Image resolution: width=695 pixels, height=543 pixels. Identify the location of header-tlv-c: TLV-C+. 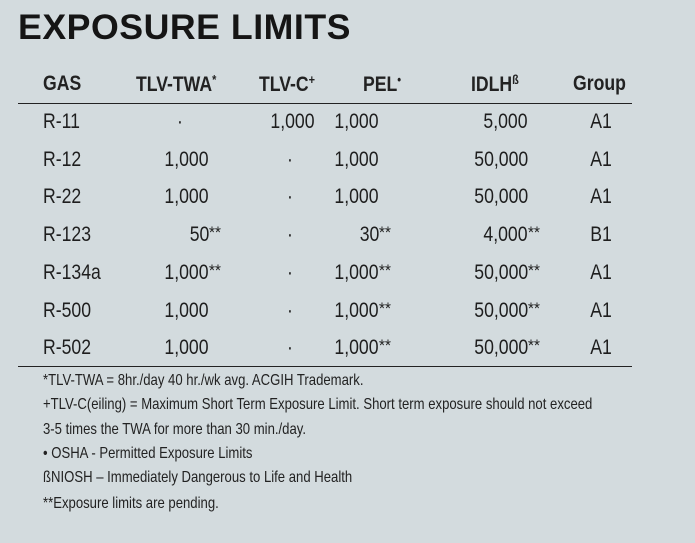
(287, 84).